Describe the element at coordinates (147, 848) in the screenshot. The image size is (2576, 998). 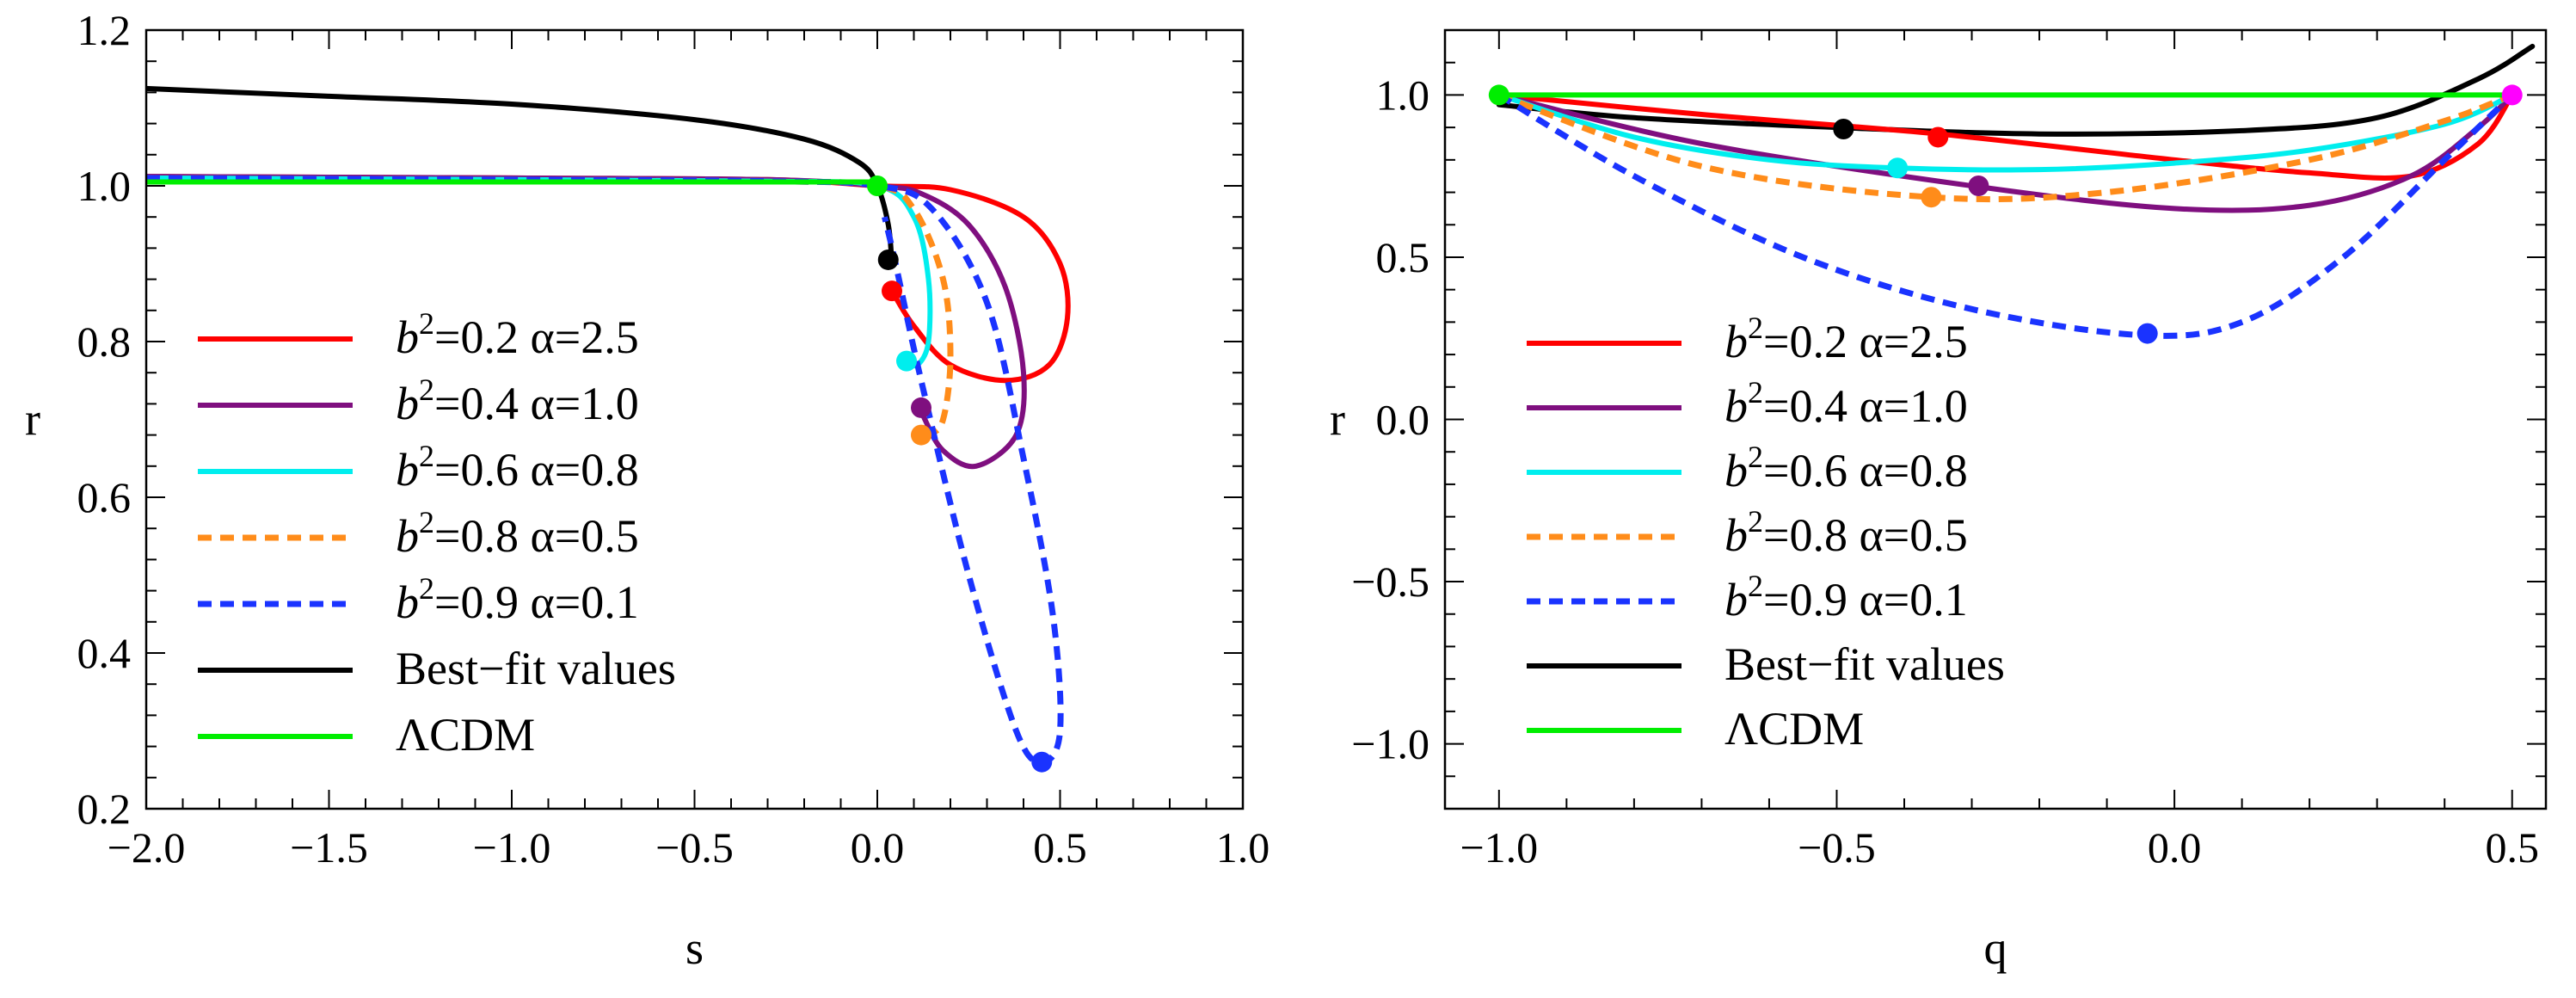
I see `x-tick-label: −2.0` at that location.